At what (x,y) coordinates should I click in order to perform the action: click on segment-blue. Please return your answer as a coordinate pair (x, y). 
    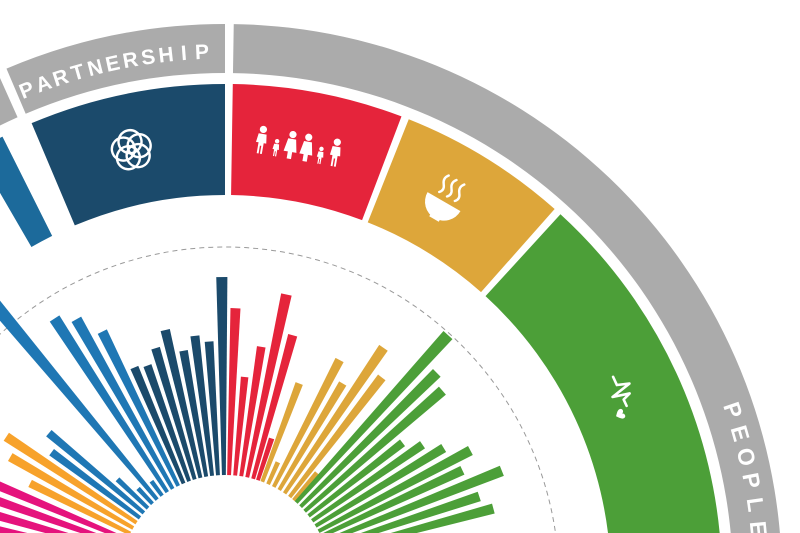
    Looking at the image, I should click on (26, 192).